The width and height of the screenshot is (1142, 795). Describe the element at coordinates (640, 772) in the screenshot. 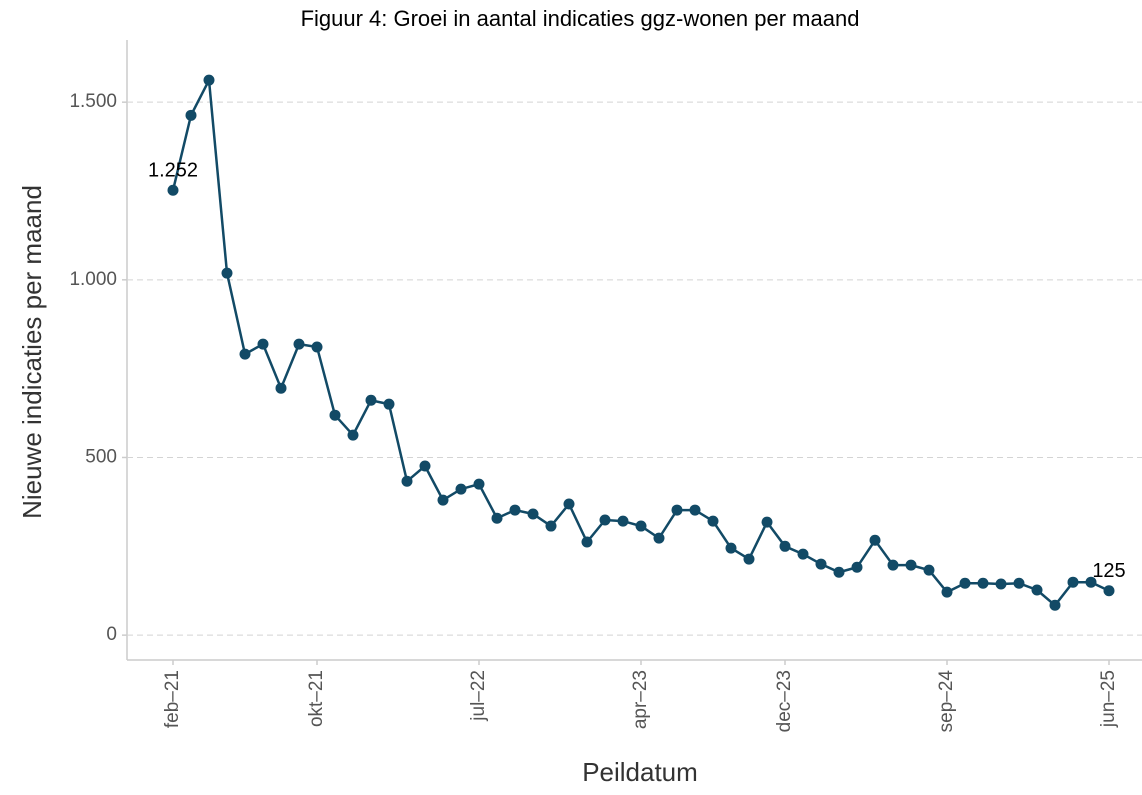

I see `x-axis-label: Peildatum` at that location.